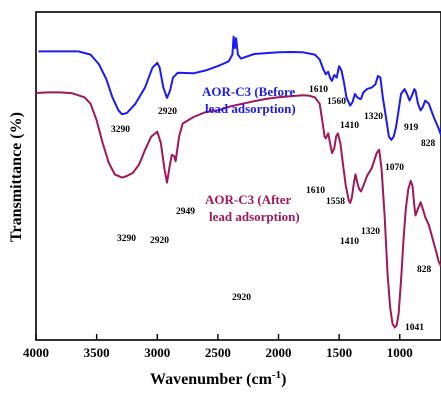 The image size is (441, 393). I want to click on peak-label-before-828: 828, so click(428, 144).